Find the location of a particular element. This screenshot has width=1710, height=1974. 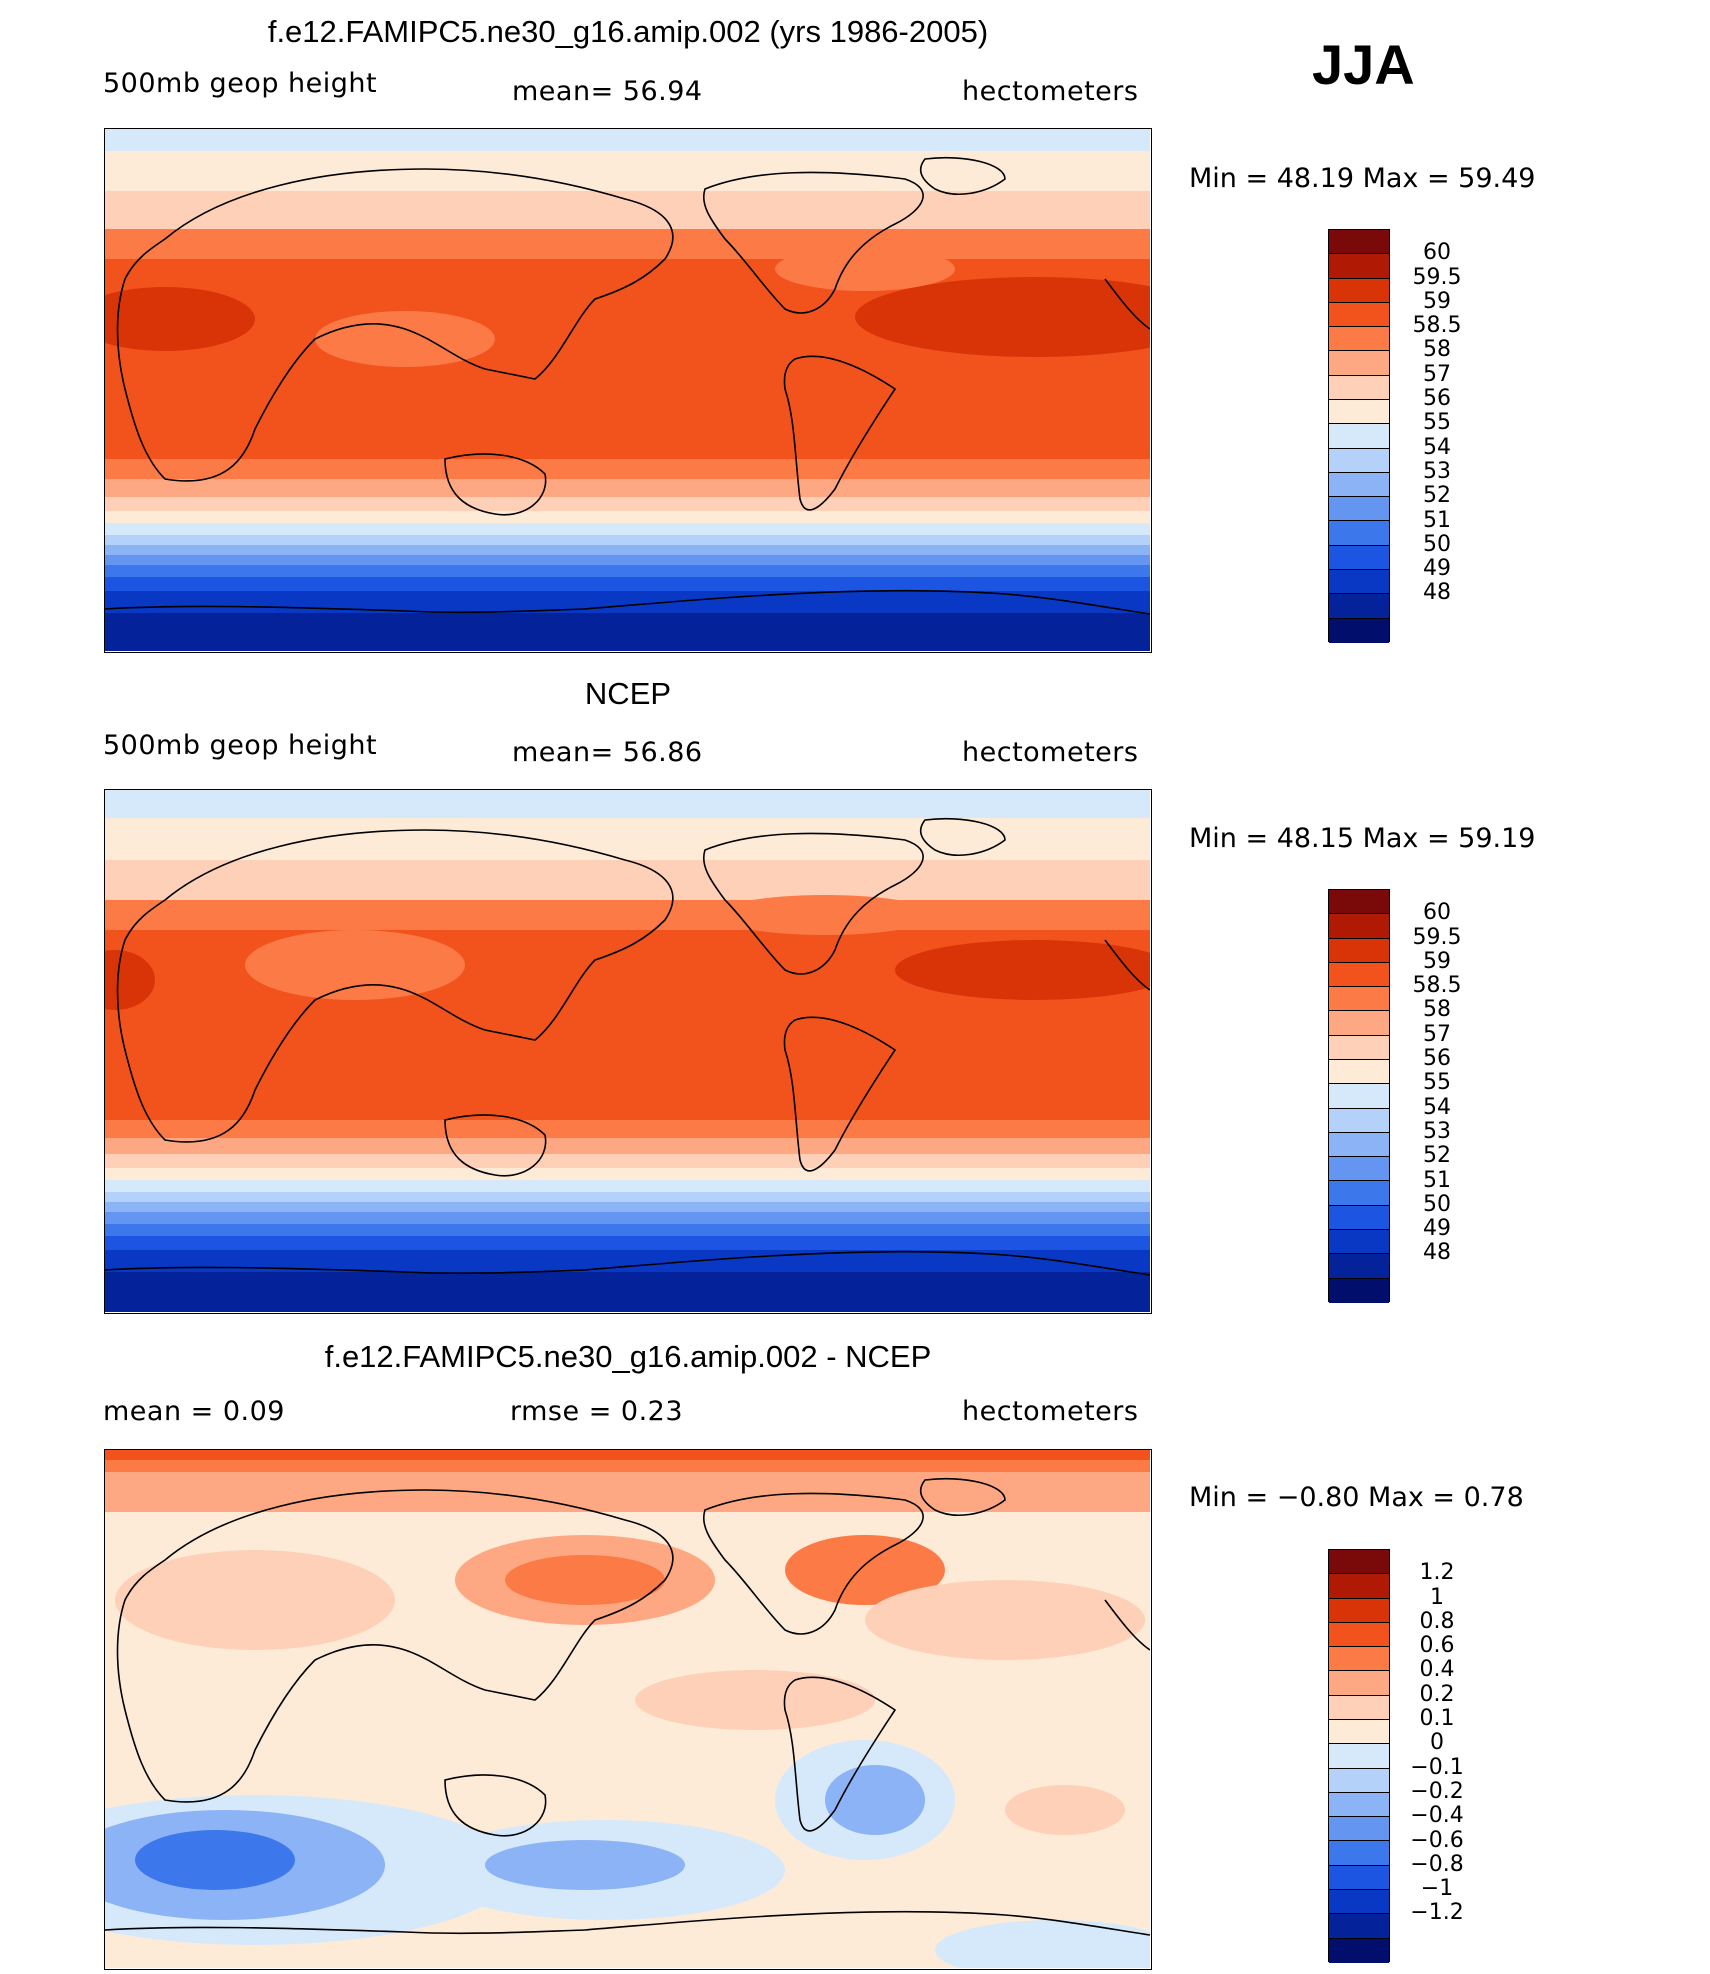

panel1-colorbar-ticks: 60 59.5 59 58.5 58 57 56 55 54 53 52 51 50 49 48 is located at coordinates (1452, 435).